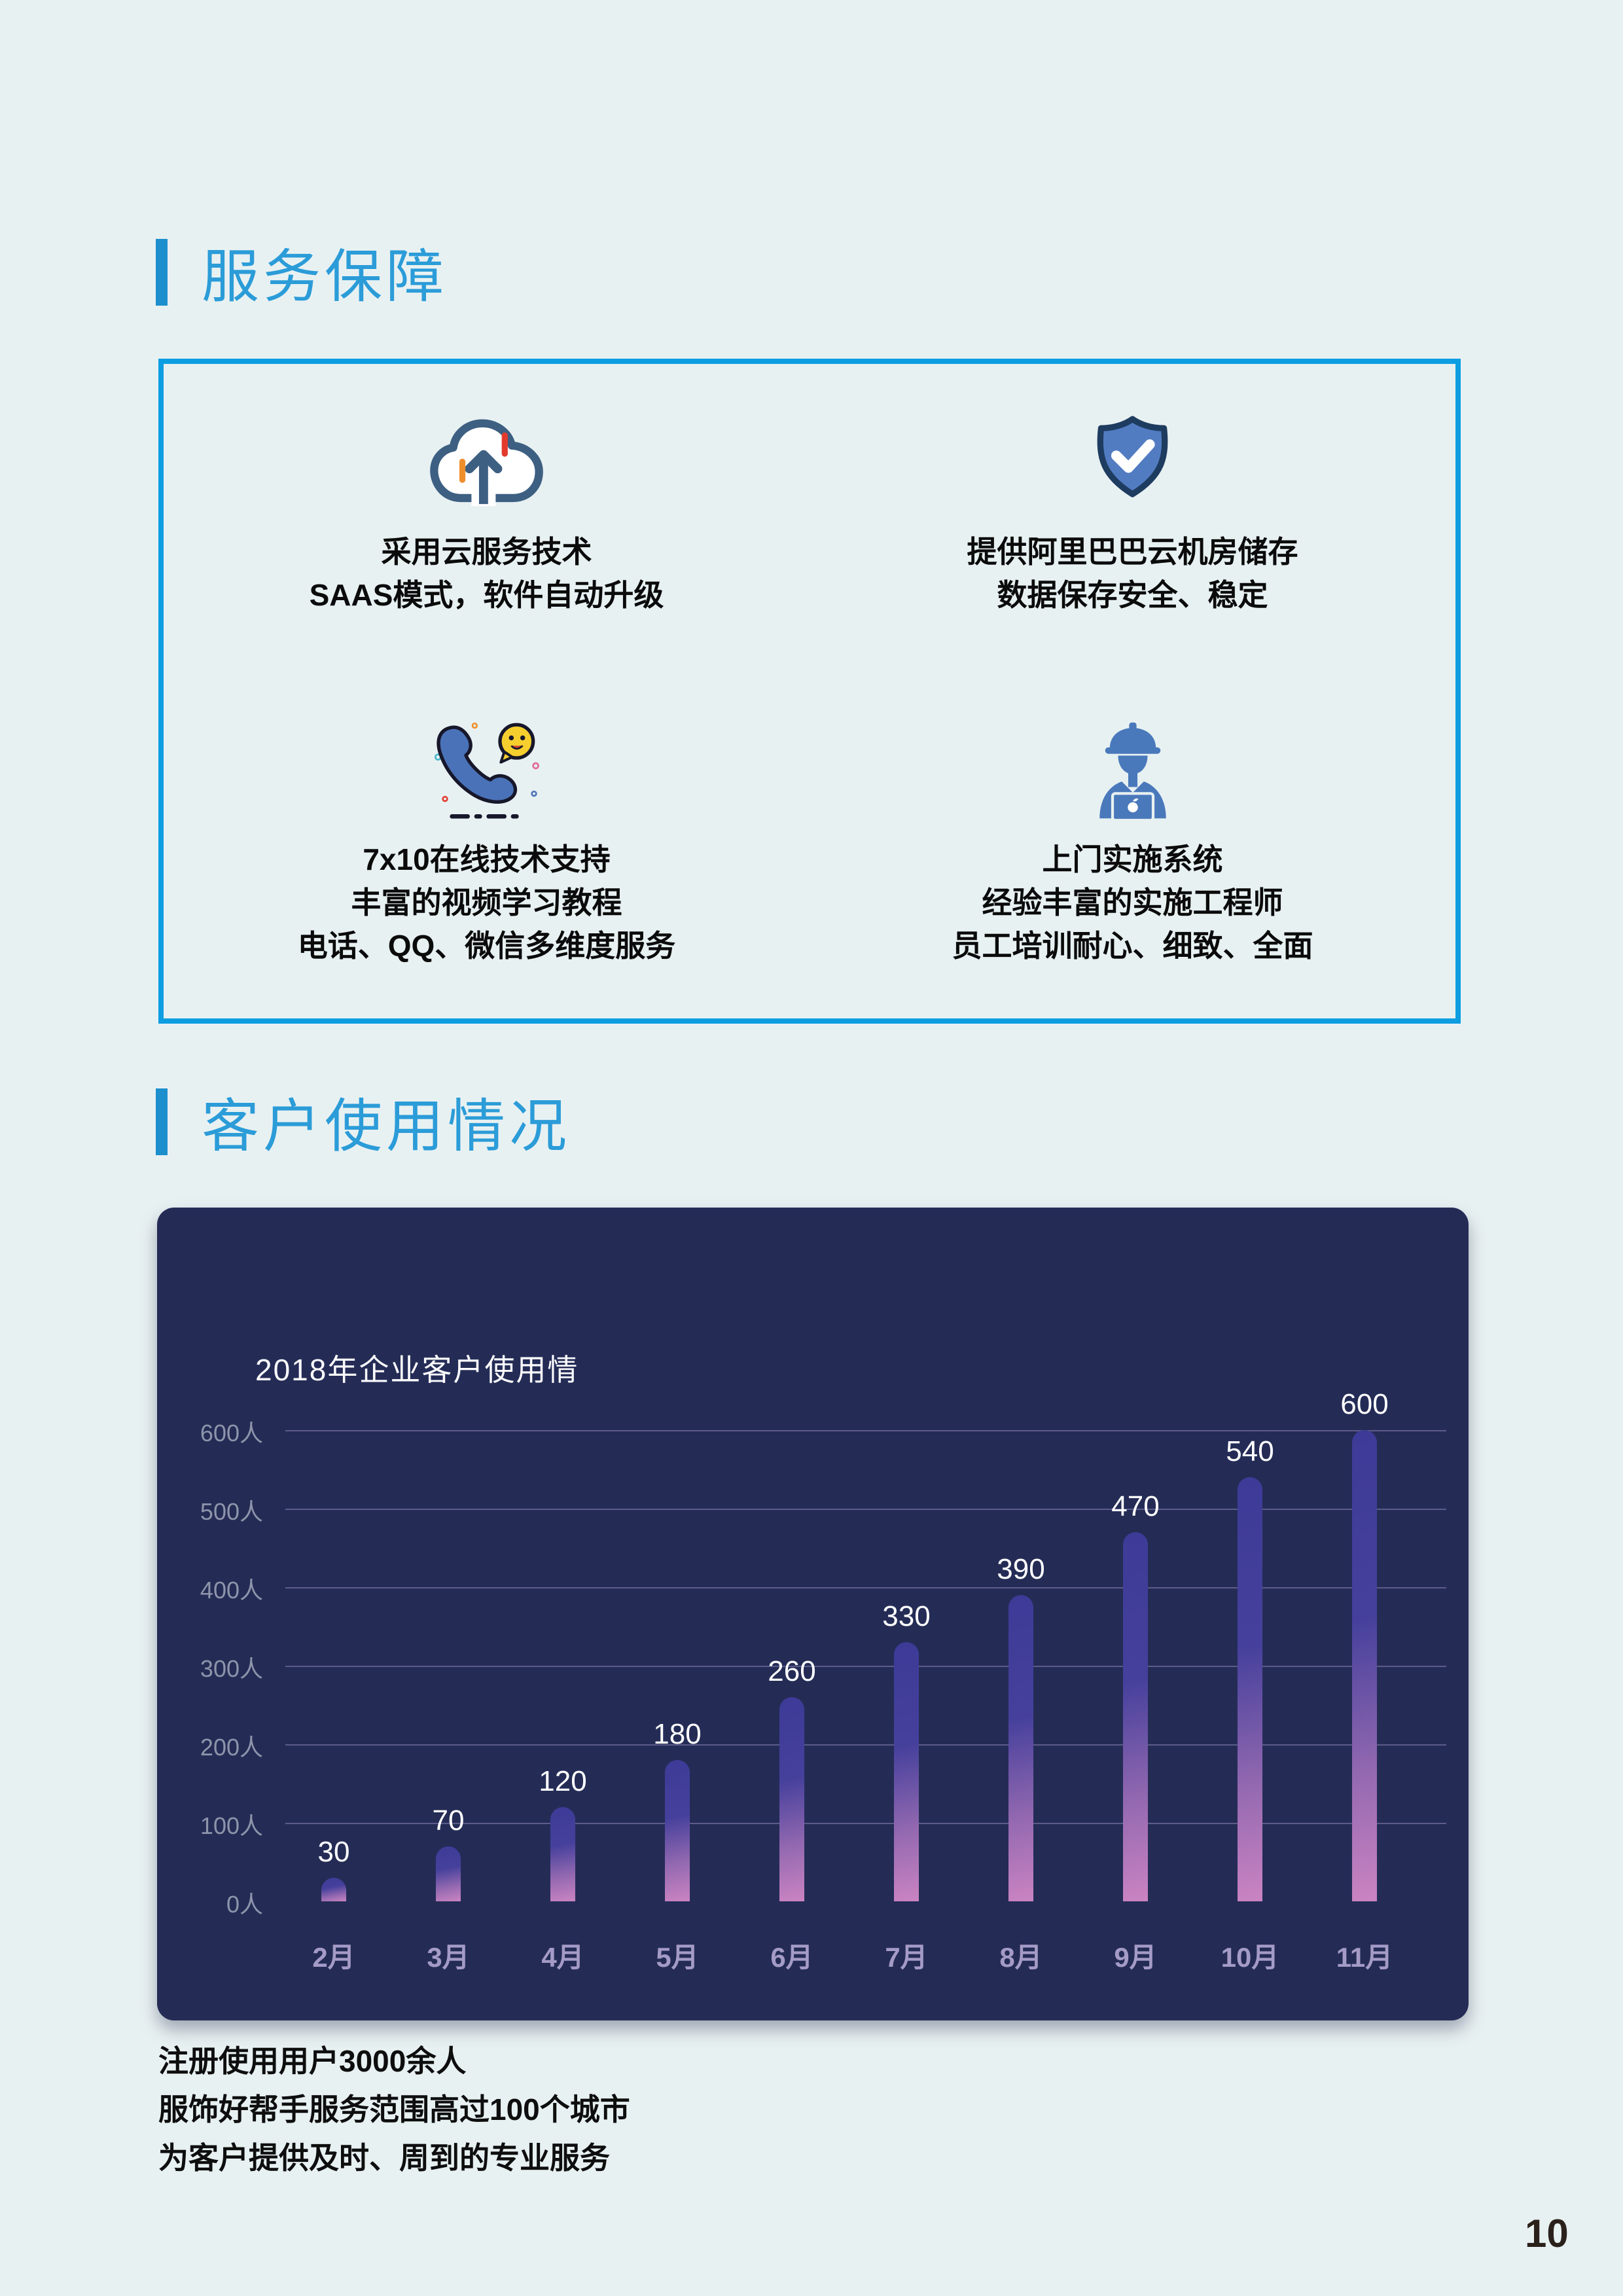 The width and height of the screenshot is (1623, 2296). Describe the element at coordinates (386, 1126) in the screenshot. I see `section-title: 客户使用情况` at that location.